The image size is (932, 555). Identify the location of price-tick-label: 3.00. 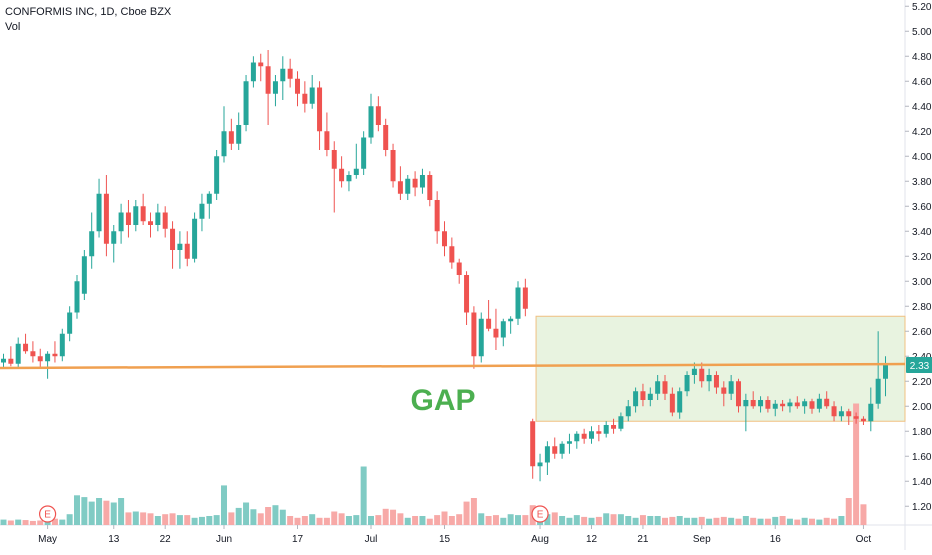
(922, 282).